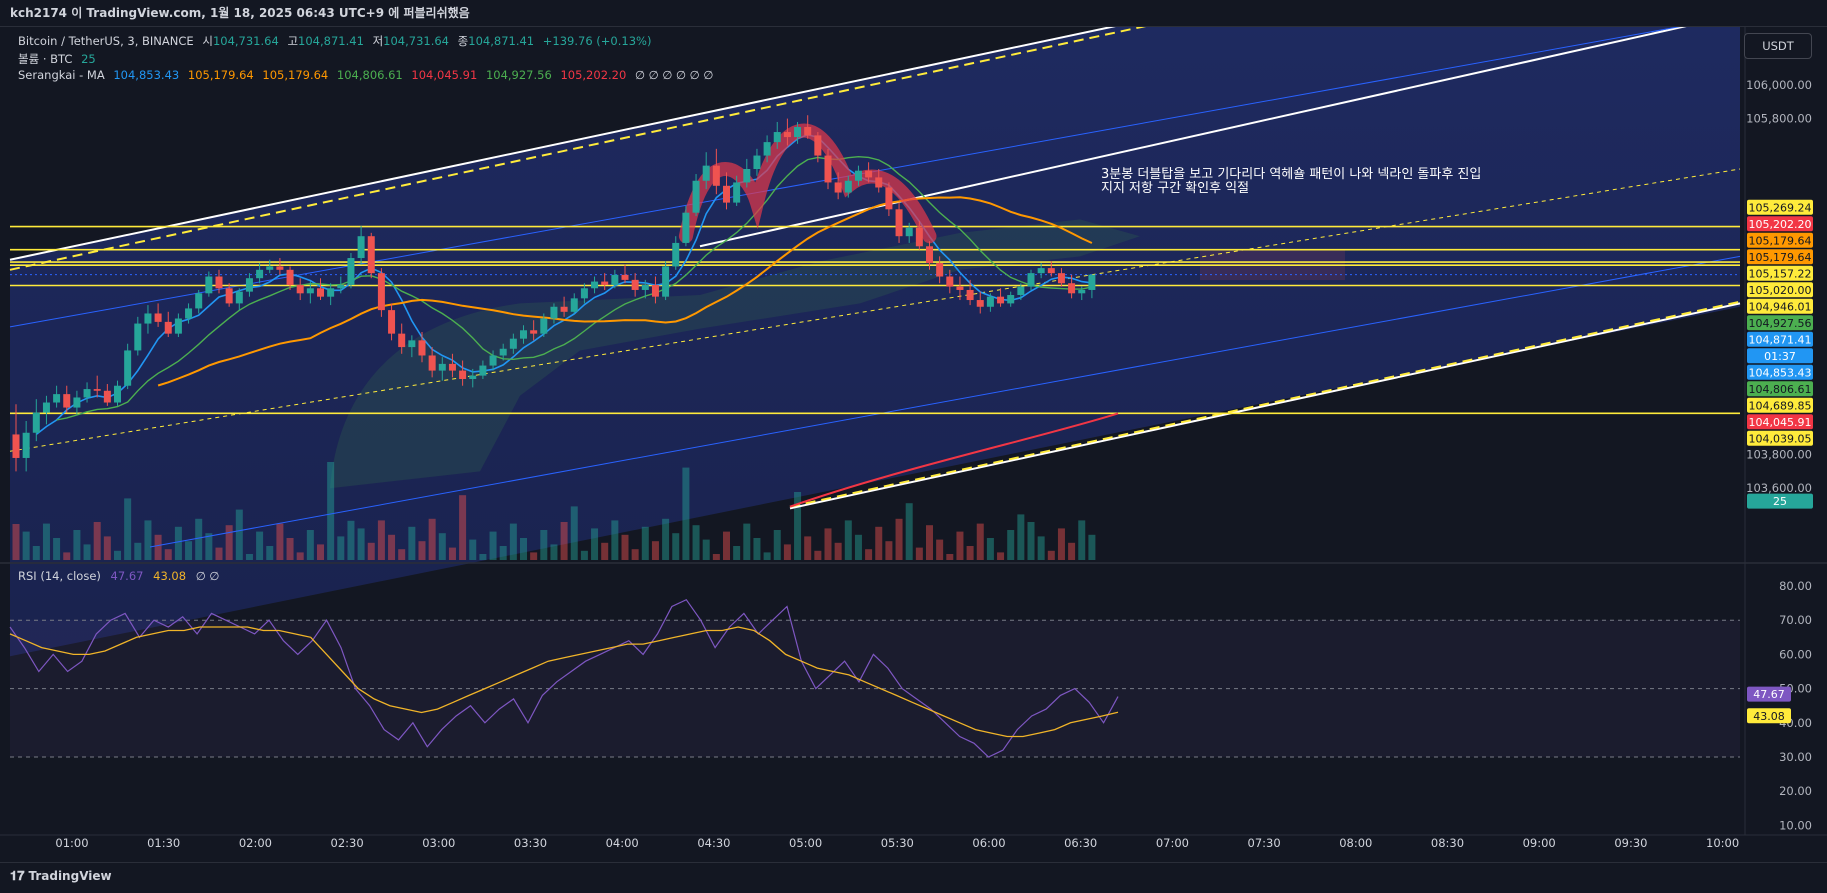  Describe the element at coordinates (295, 75) in the screenshot. I see `ma-value-3: 105,179.64` at that location.